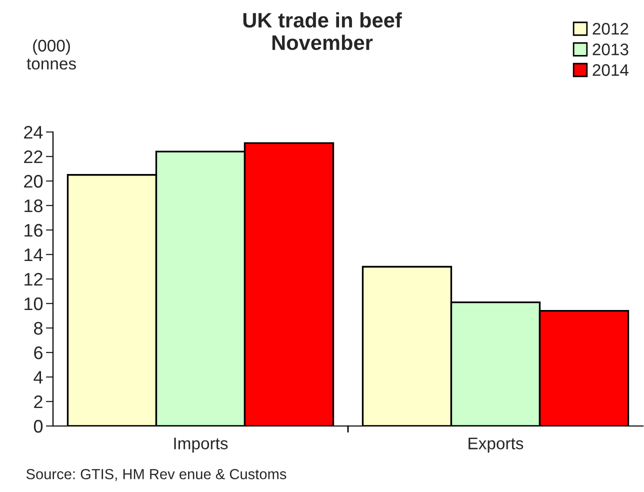  I want to click on chart-title: UK trade in beef November, so click(322, 31).